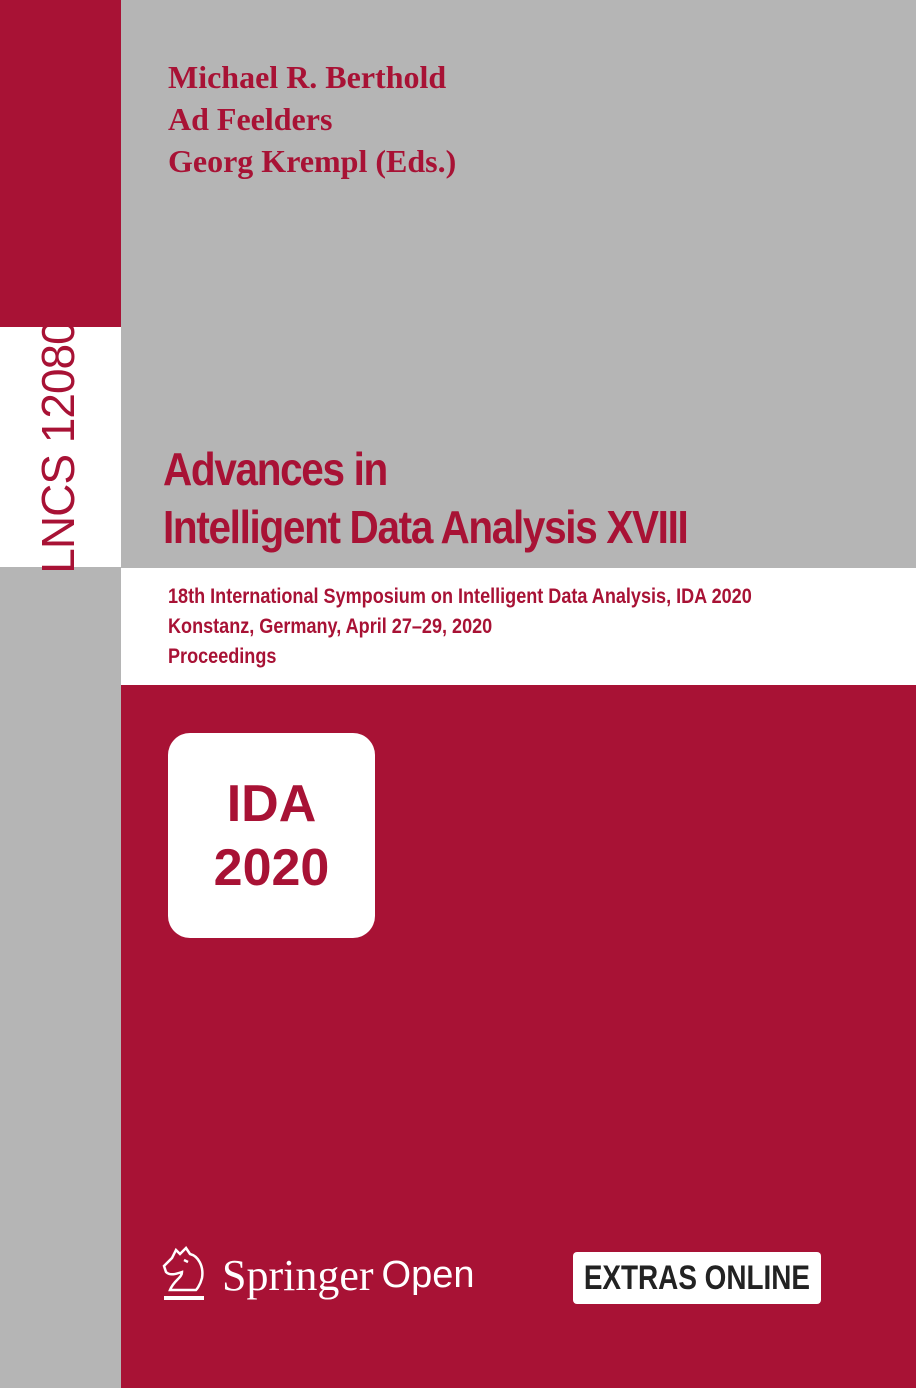 This screenshot has width=916, height=1388. I want to click on extras-online-badge: EXTRAS ONLINE, so click(697, 1278).